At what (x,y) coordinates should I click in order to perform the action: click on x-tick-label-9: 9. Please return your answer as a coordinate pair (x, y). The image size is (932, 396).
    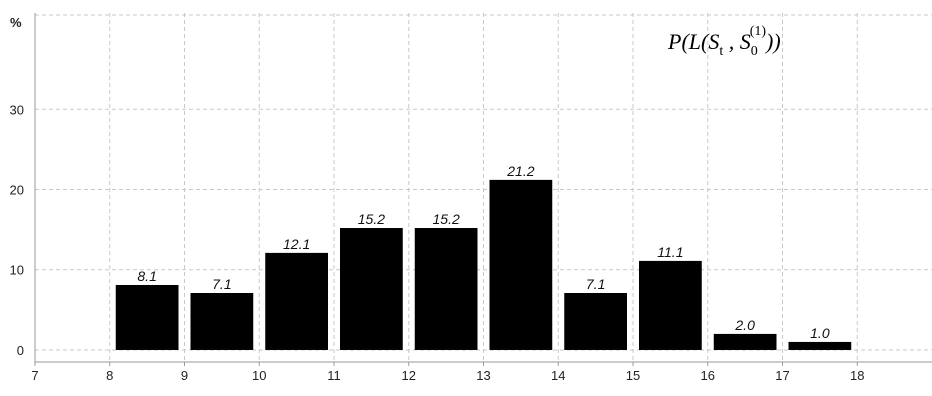
    Looking at the image, I should click on (184, 375).